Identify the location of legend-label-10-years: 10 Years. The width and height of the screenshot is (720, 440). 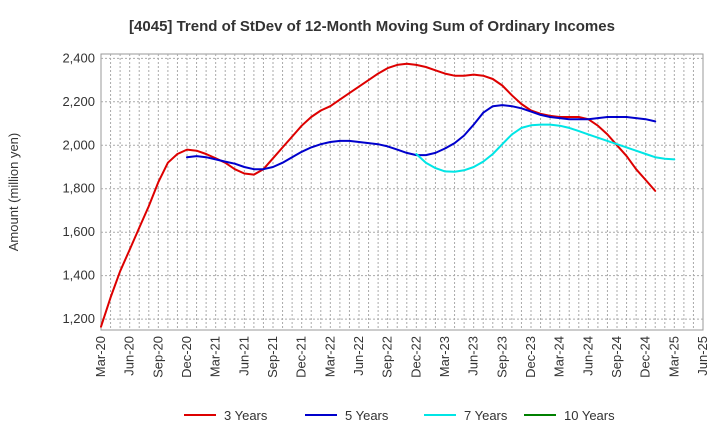
(589, 415).